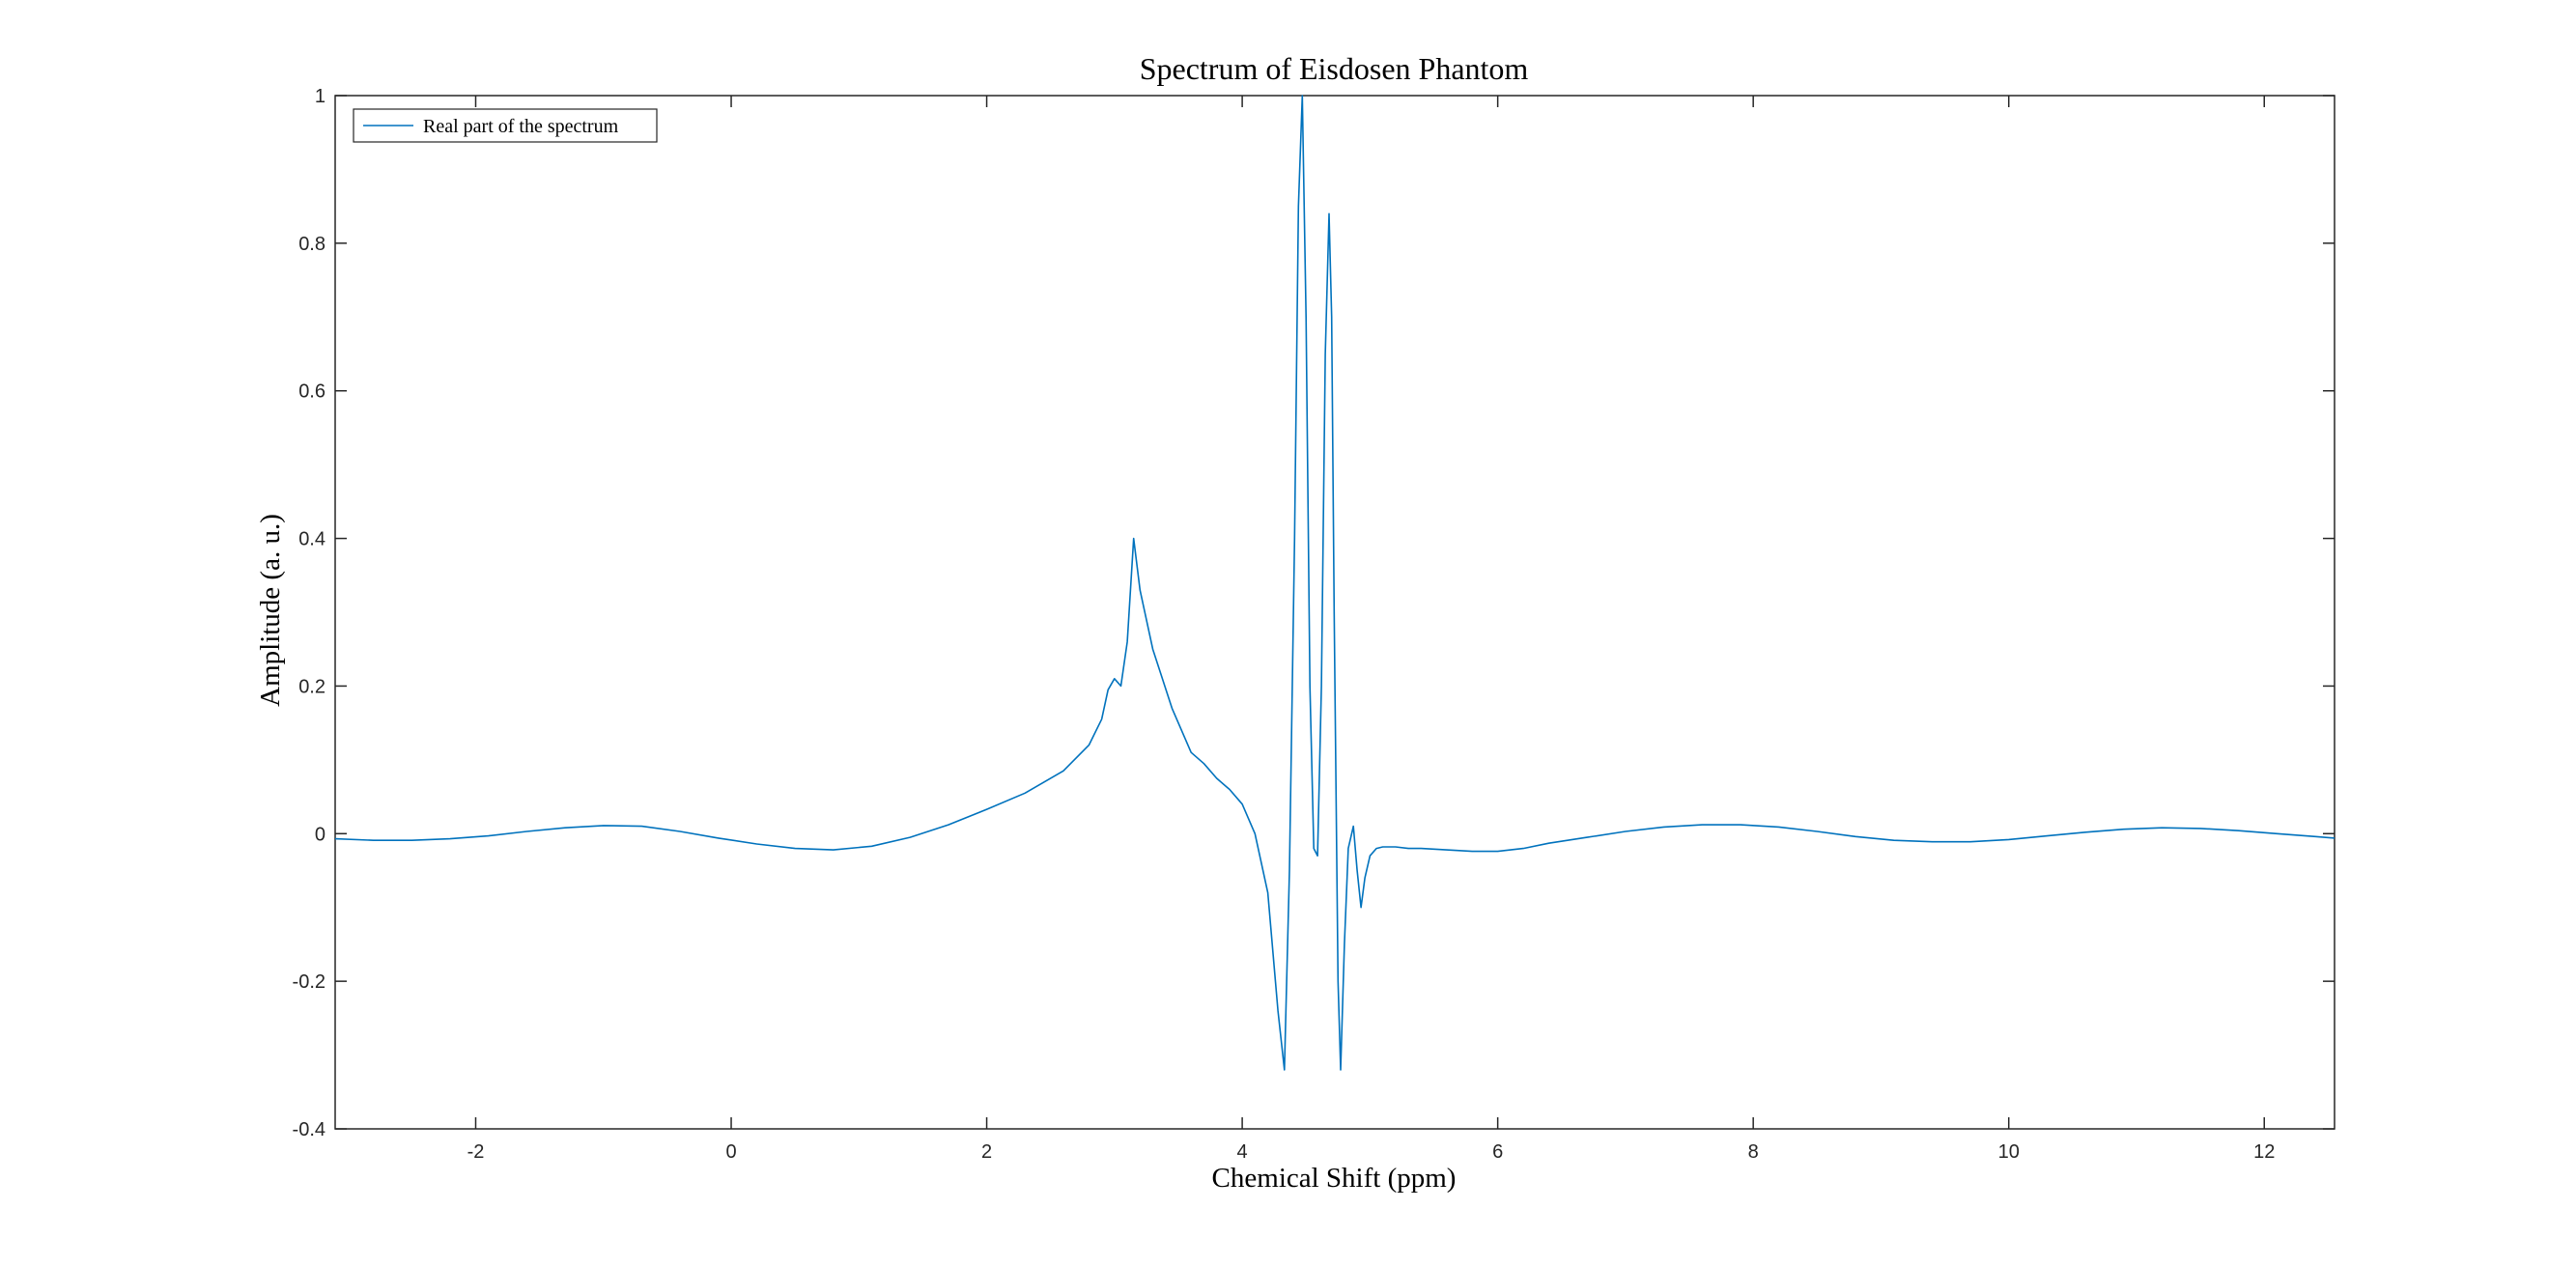 This screenshot has width=2576, height=1266. What do you see at coordinates (1753, 1152) in the screenshot?
I see `x-tick-label: 8` at bounding box center [1753, 1152].